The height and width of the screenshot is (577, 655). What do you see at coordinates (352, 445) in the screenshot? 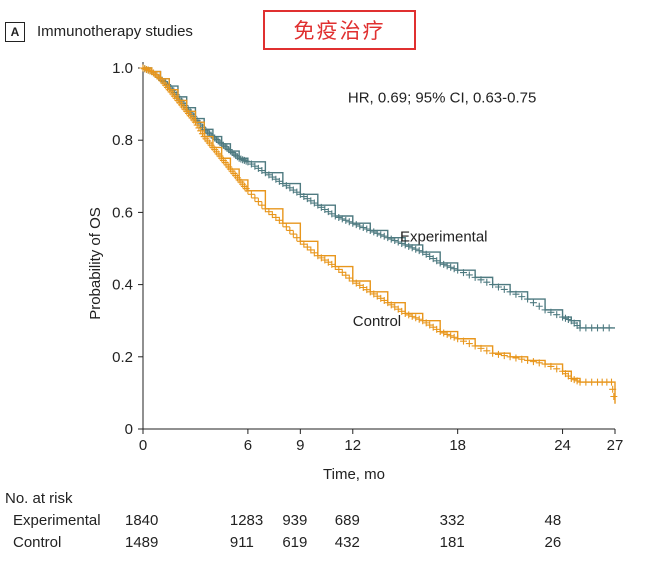
I see `x-tick-label: 12` at bounding box center [352, 445].